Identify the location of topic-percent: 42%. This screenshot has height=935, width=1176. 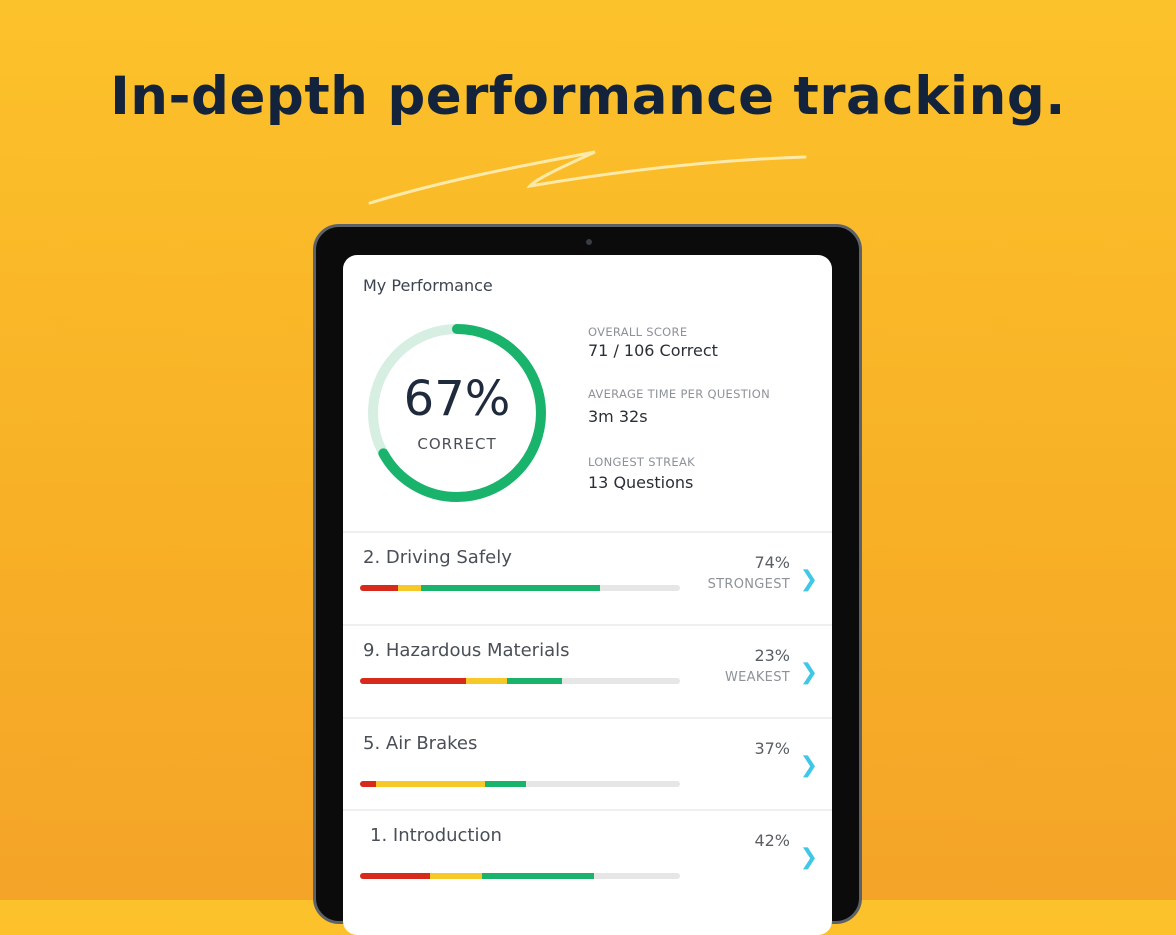
(772, 840).